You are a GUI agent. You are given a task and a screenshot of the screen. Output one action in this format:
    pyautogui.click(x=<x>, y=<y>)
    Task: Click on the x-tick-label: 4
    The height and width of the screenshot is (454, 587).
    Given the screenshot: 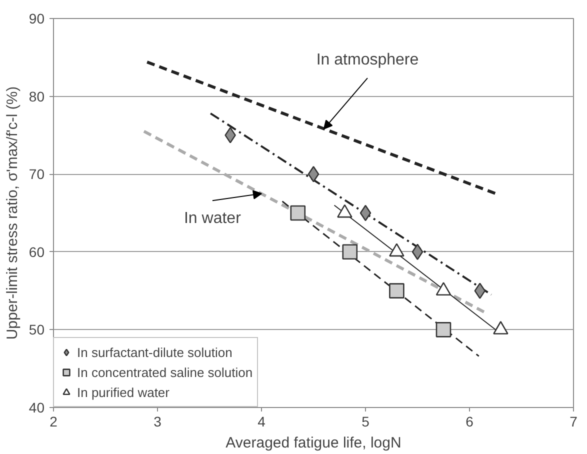 What is the action you would take?
    pyautogui.click(x=262, y=422)
    